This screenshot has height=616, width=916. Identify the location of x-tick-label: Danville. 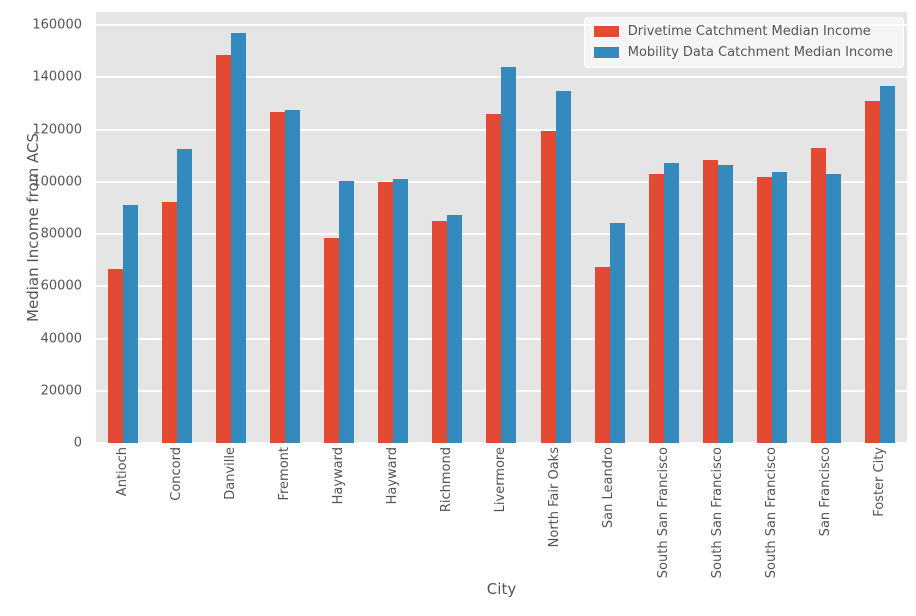
(231, 473).